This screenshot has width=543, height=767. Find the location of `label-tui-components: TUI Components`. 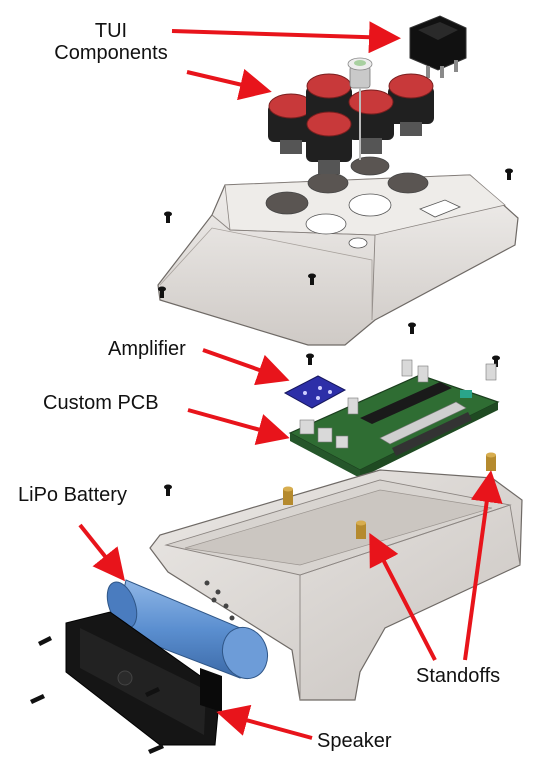

label-tui-components: TUI Components is located at coordinates (111, 42).